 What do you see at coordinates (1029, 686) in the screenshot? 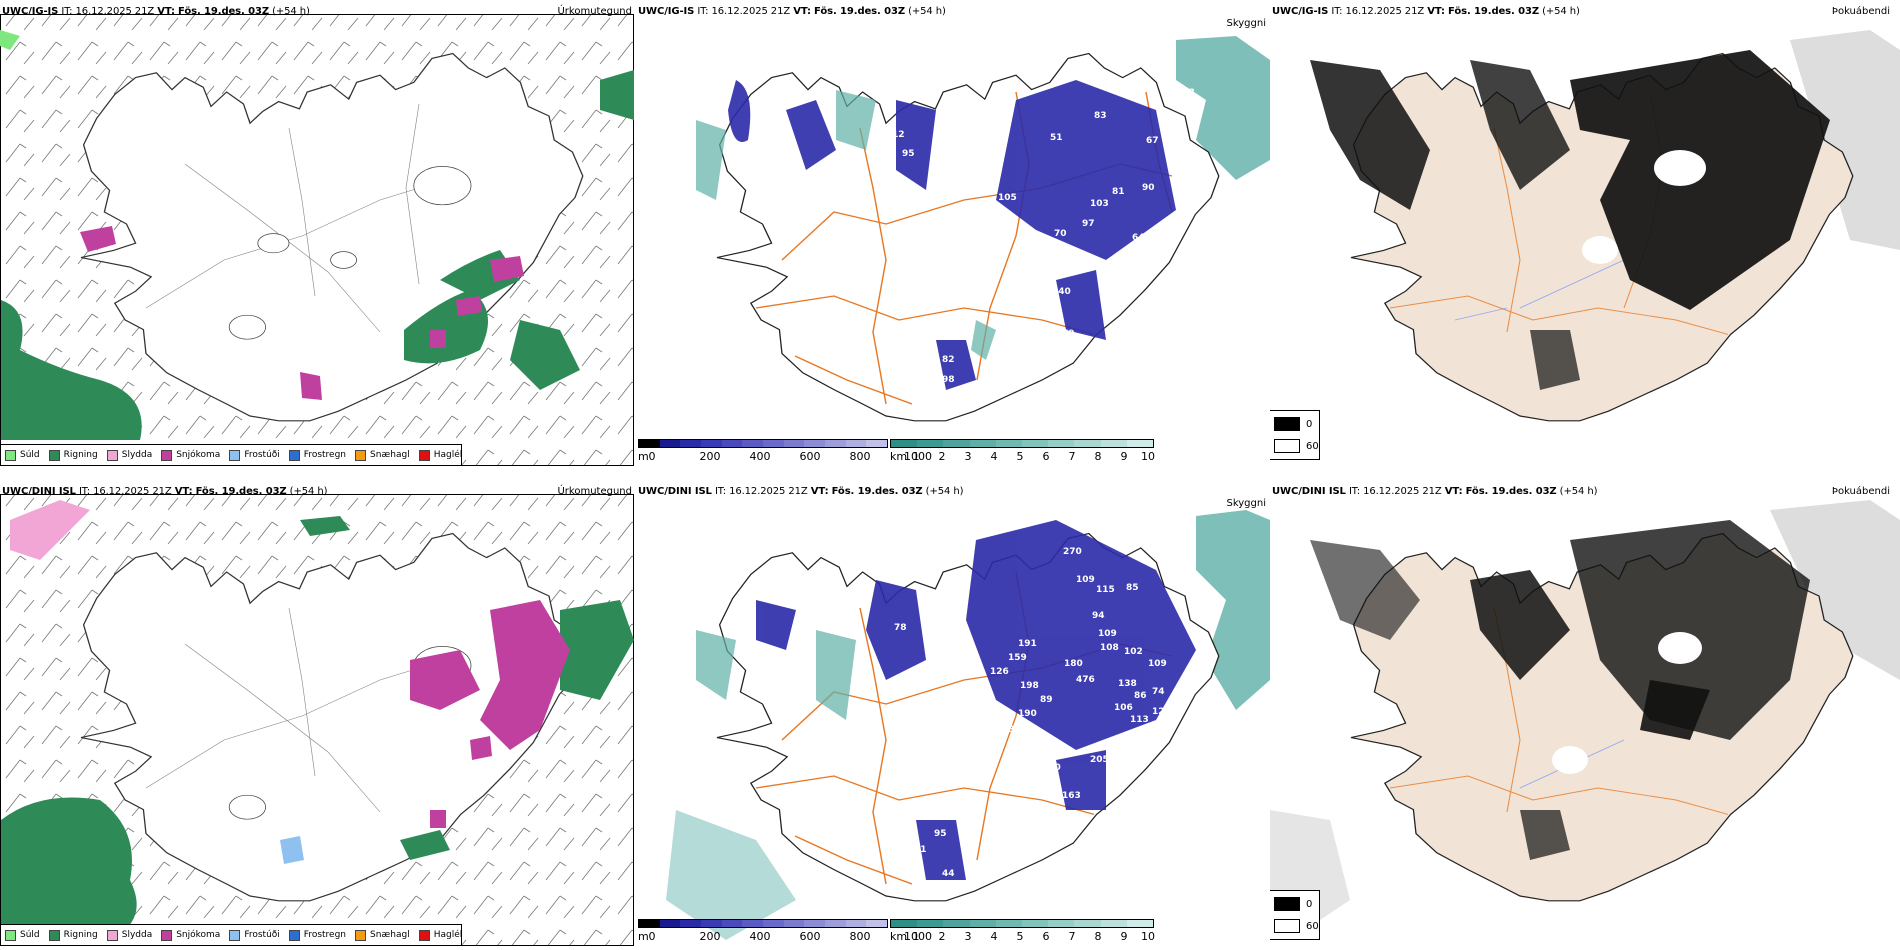
I see `cloud-label: 198` at bounding box center [1029, 686].